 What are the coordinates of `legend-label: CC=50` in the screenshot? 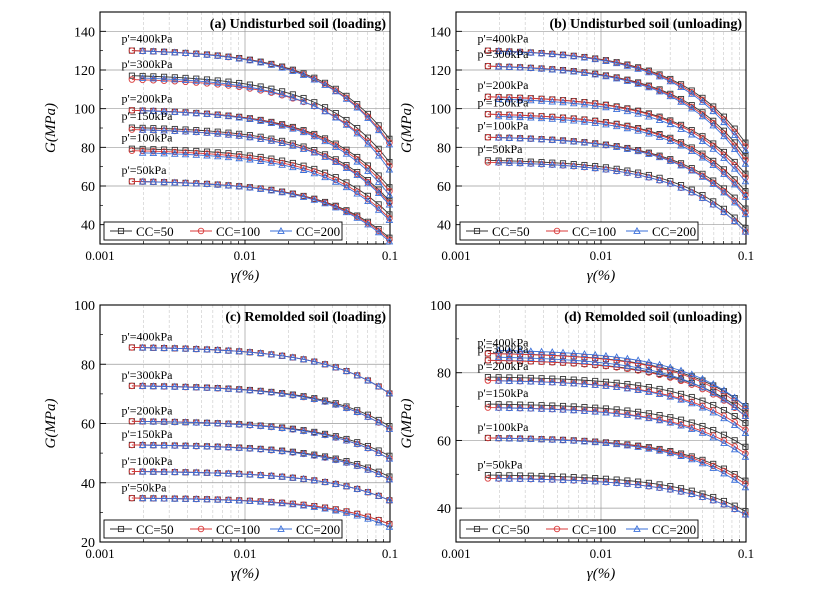 It's located at (155, 529).